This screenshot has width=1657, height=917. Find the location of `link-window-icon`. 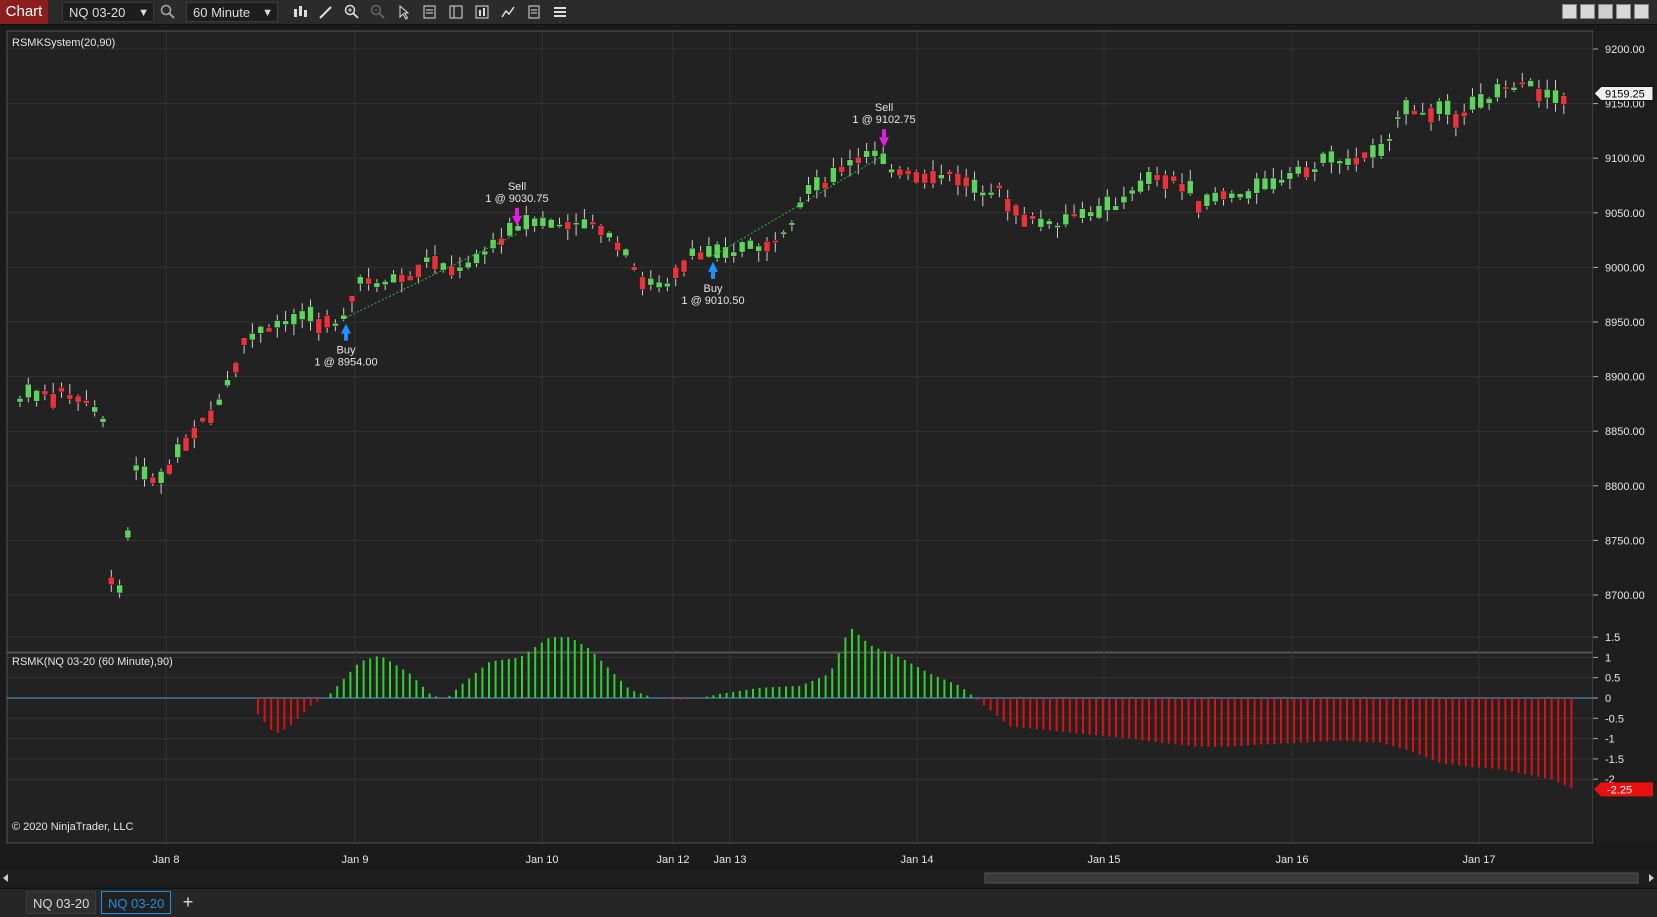

link-window-icon is located at coordinates (1587, 11).